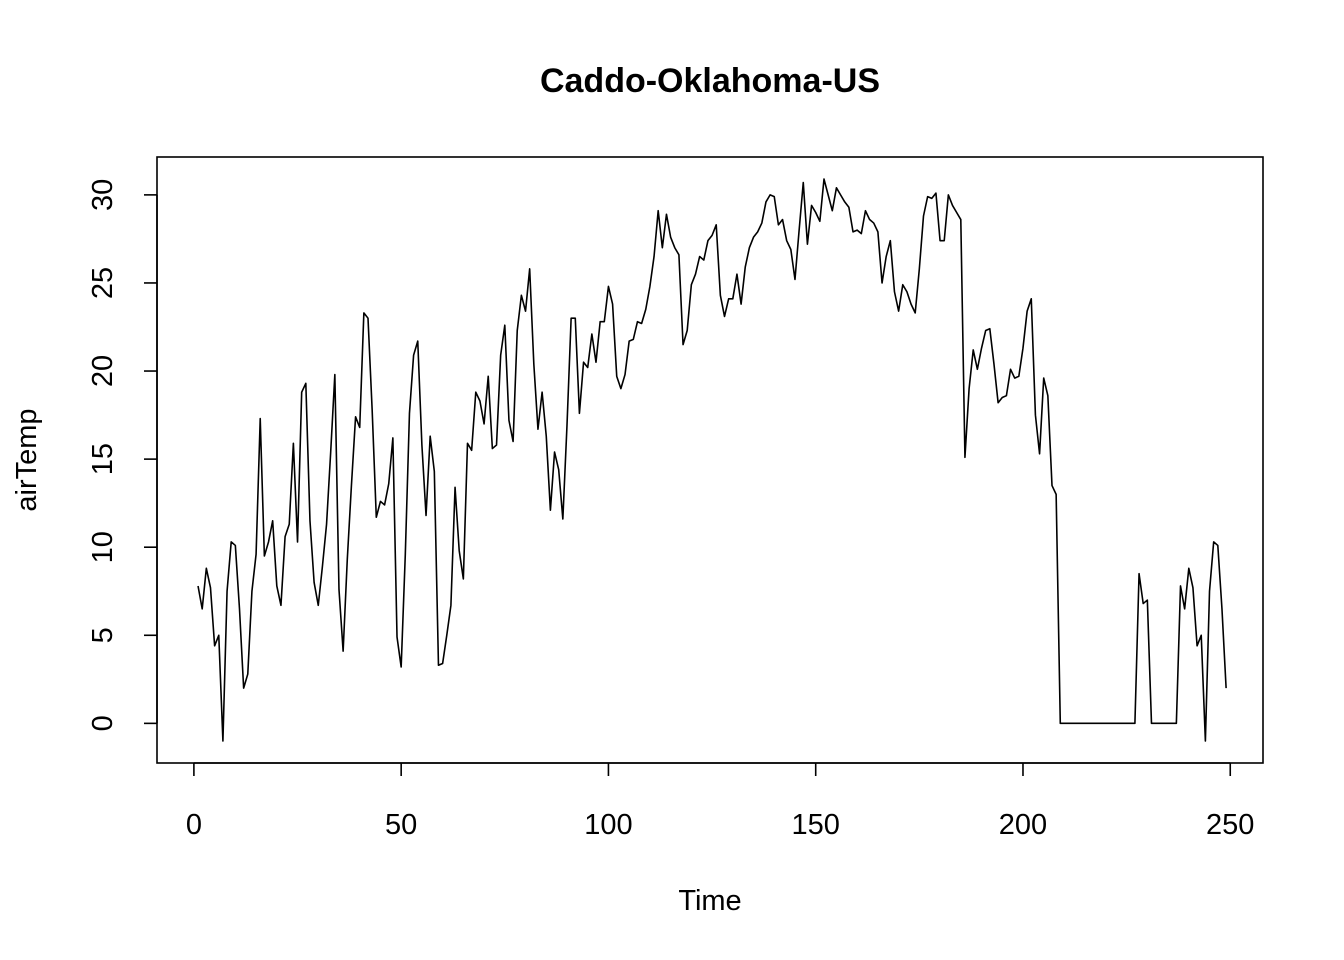 The height and width of the screenshot is (960, 1344). Describe the element at coordinates (816, 825) in the screenshot. I see `x-tick-label: 150` at that location.